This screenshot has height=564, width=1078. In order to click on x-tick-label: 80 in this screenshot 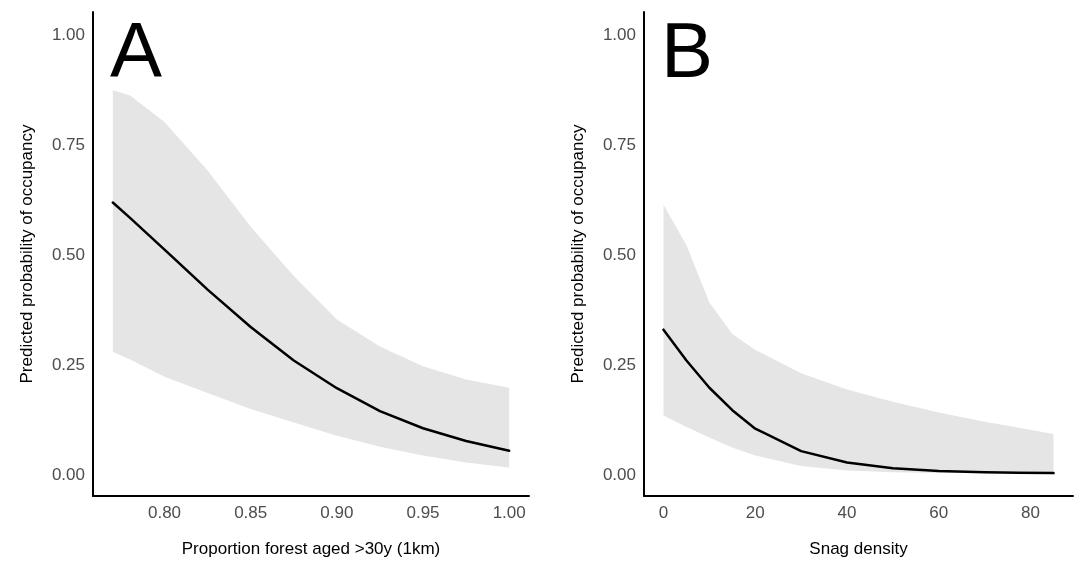, I will do `click(1031, 512)`.